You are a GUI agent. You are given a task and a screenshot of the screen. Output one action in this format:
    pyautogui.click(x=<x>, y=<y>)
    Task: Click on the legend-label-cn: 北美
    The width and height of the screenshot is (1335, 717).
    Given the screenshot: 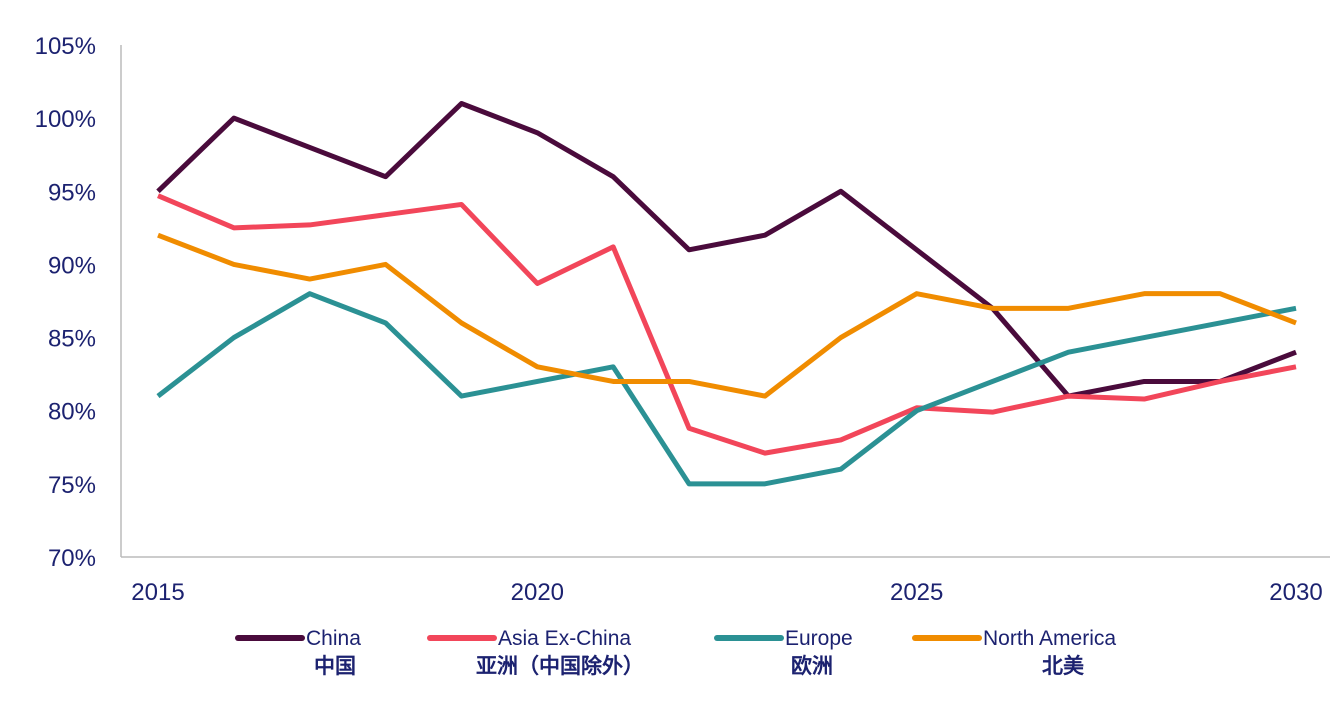 What is the action you would take?
    pyautogui.click(x=1063, y=665)
    